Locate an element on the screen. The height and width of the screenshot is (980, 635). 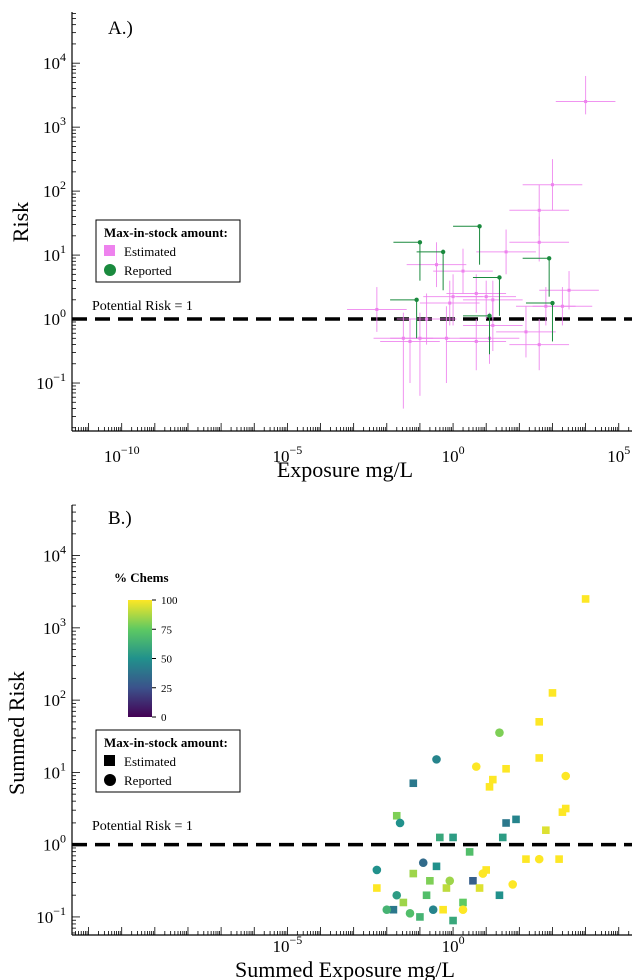
panel-b-legend-circle-icon is located at coordinates (110, 780).